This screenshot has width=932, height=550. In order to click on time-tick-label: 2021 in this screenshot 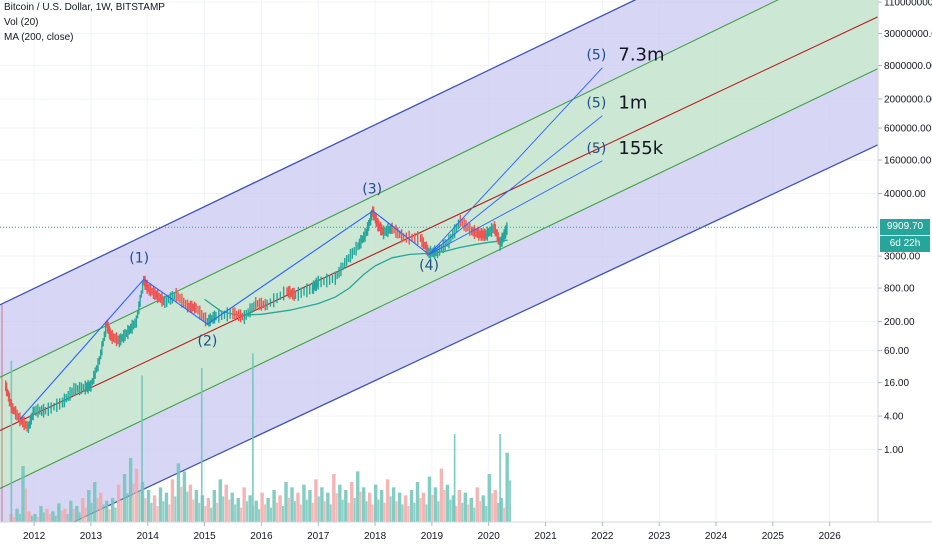, I will do `click(545, 536)`.